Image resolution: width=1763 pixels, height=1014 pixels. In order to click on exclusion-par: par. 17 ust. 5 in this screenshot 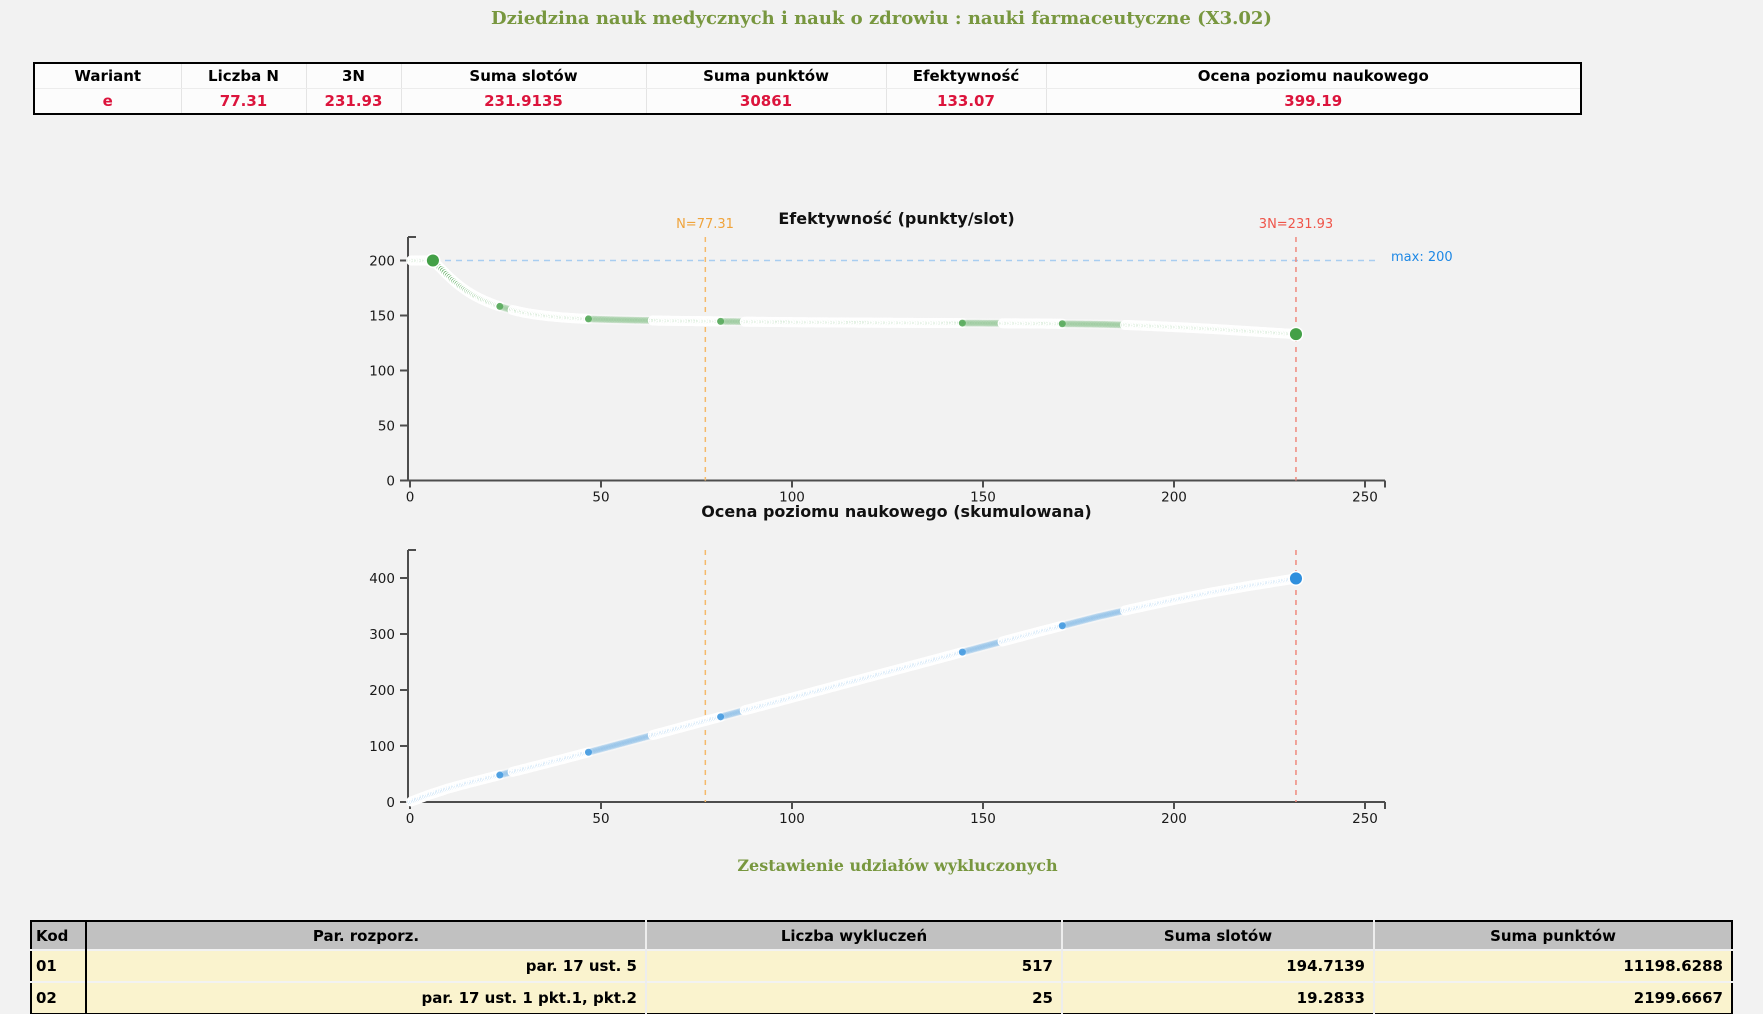, I will do `click(366, 965)`.